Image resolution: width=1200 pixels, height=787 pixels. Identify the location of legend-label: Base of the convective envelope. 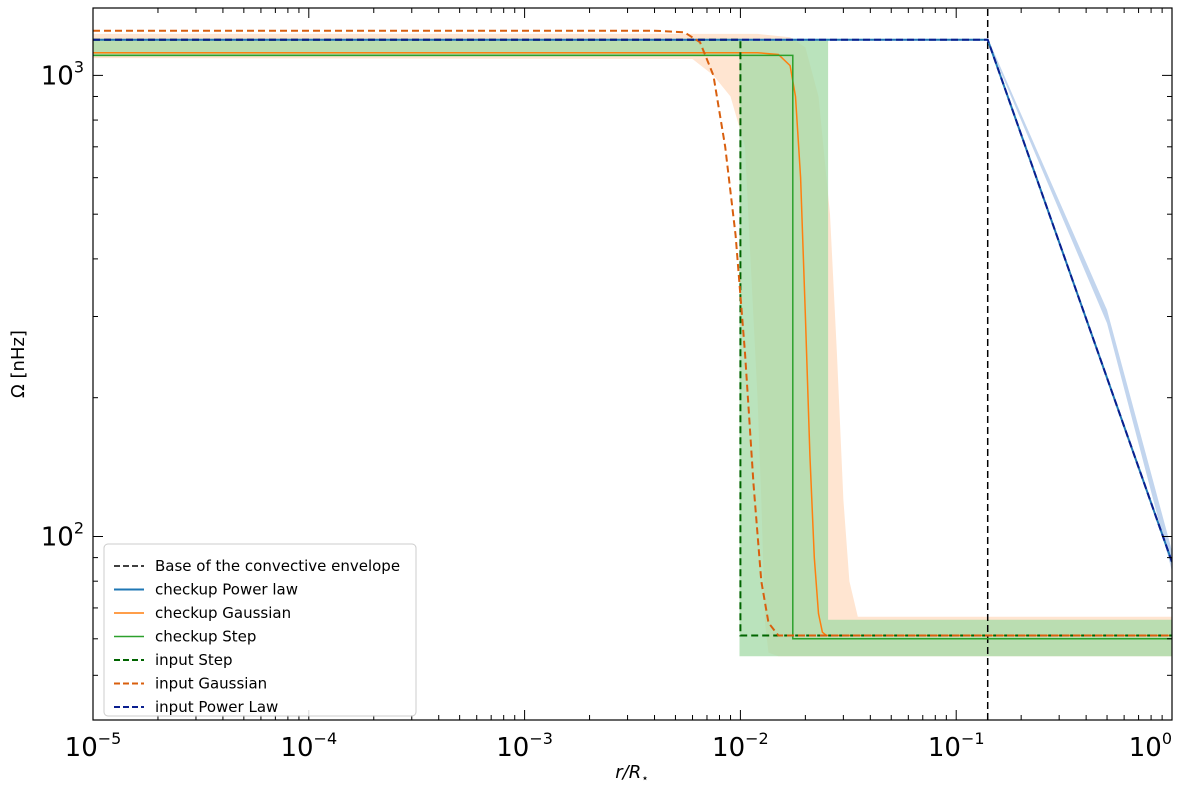
(277, 566).